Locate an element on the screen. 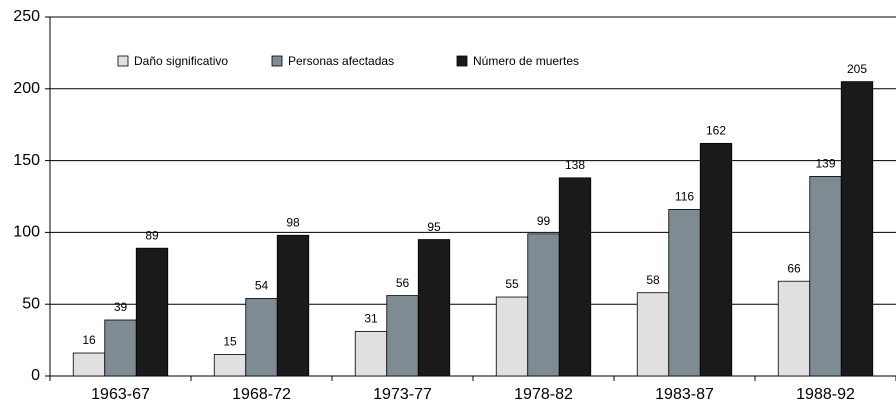 The width and height of the screenshot is (896, 407). data-label: 54 is located at coordinates (262, 286).